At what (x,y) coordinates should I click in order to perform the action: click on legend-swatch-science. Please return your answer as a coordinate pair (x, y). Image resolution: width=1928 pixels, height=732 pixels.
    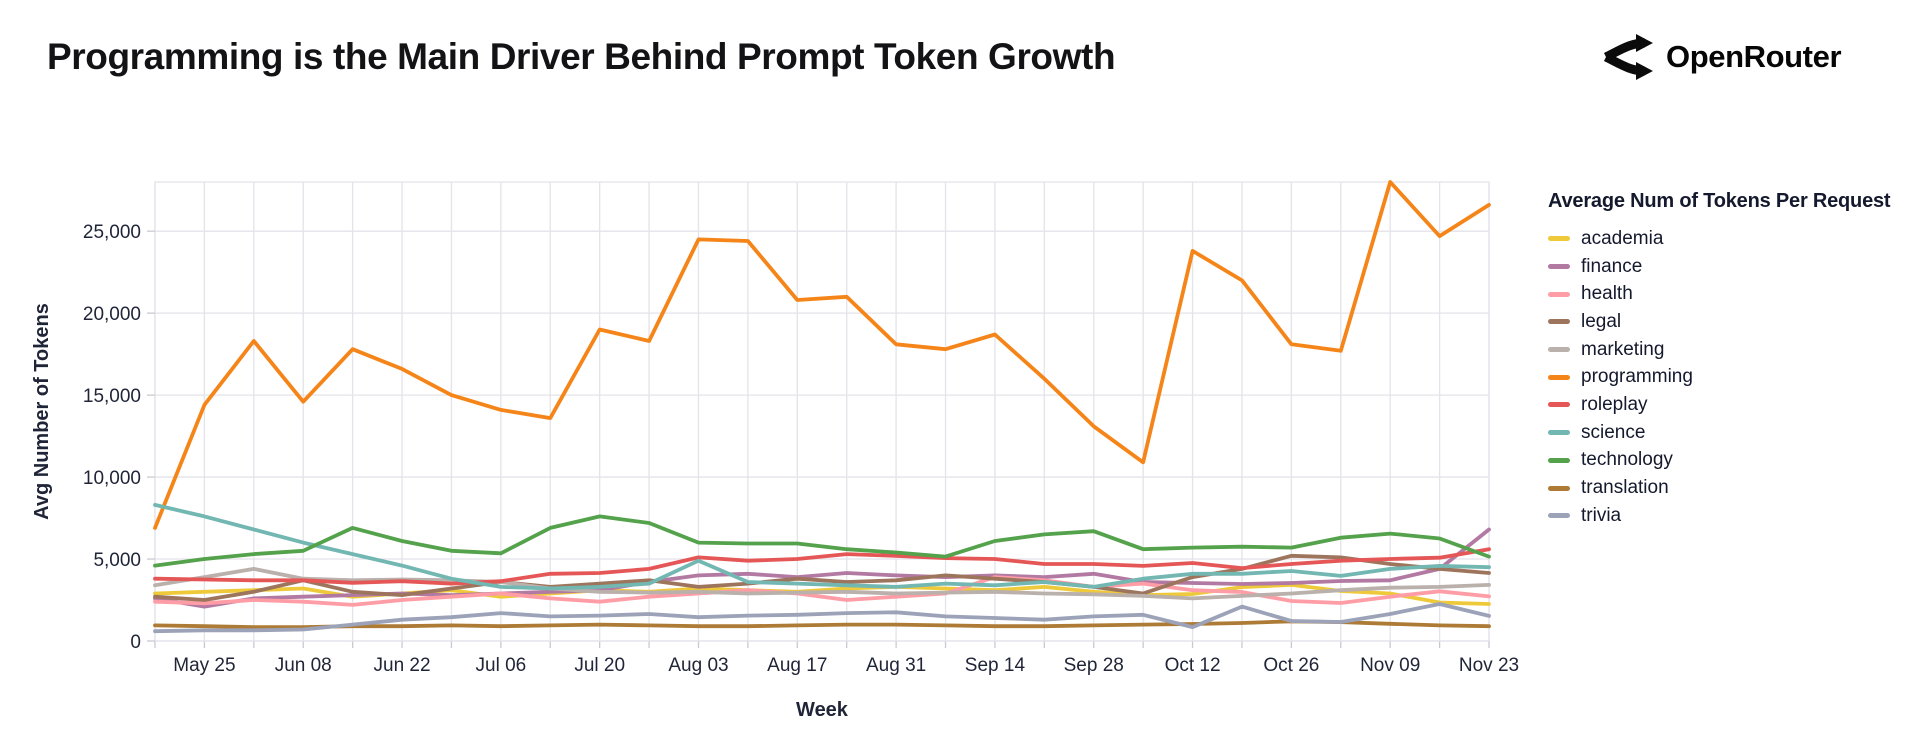
    Looking at the image, I should click on (1559, 433).